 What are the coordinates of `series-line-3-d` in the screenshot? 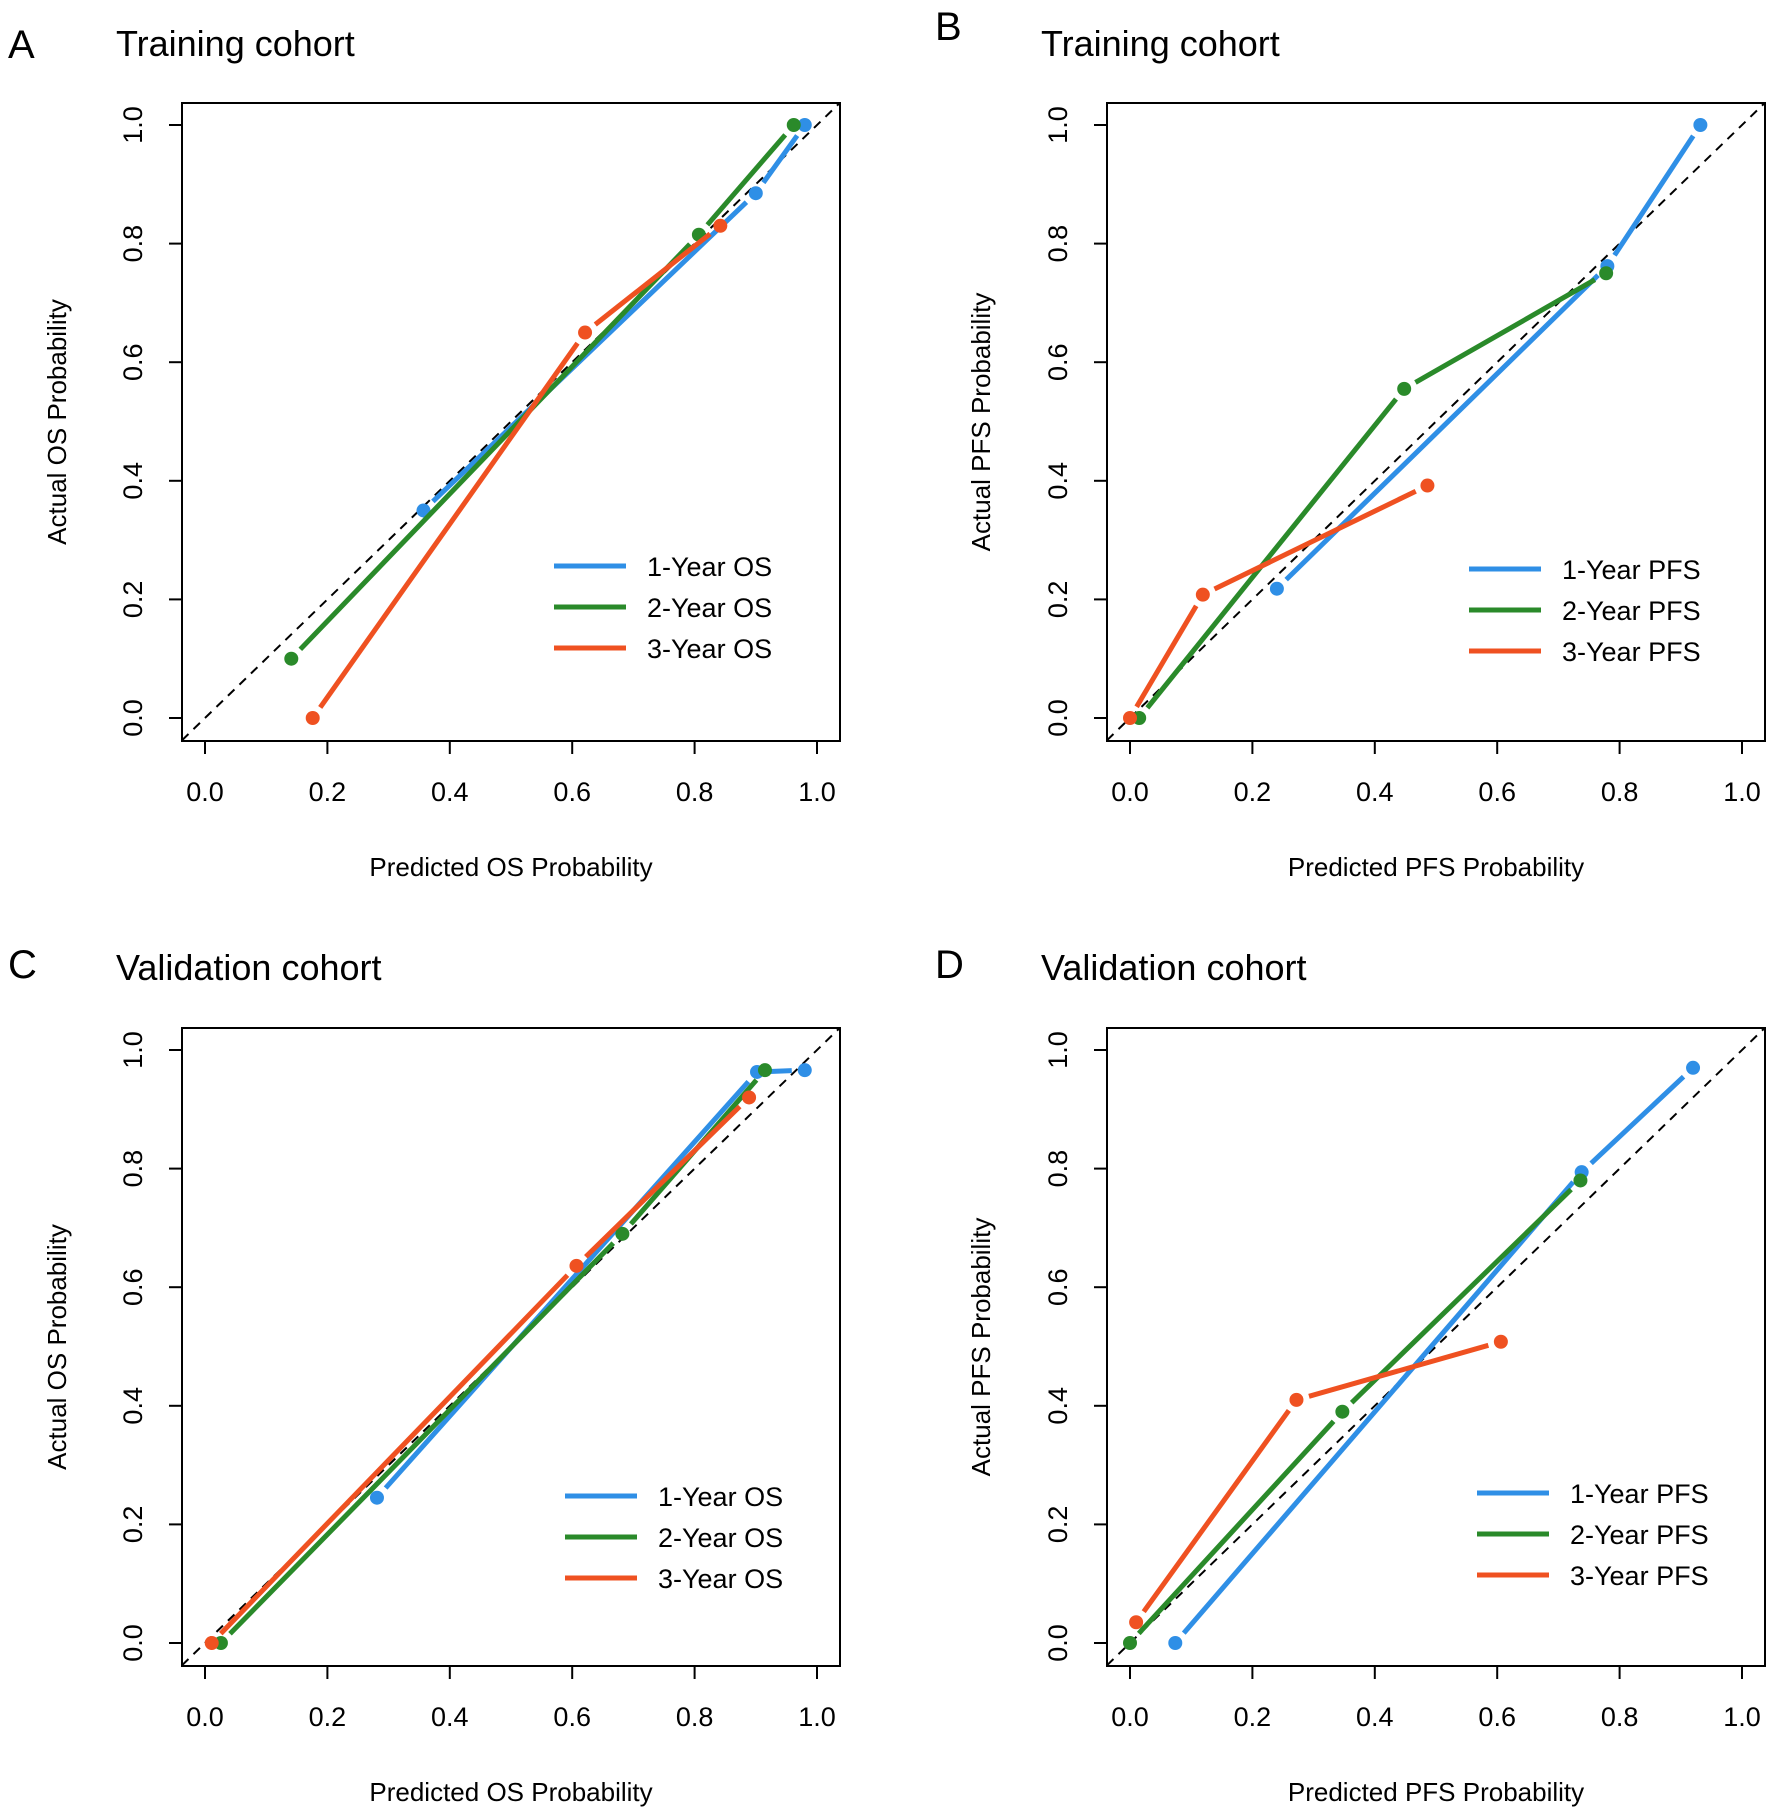 It's located at (1216, 1511).